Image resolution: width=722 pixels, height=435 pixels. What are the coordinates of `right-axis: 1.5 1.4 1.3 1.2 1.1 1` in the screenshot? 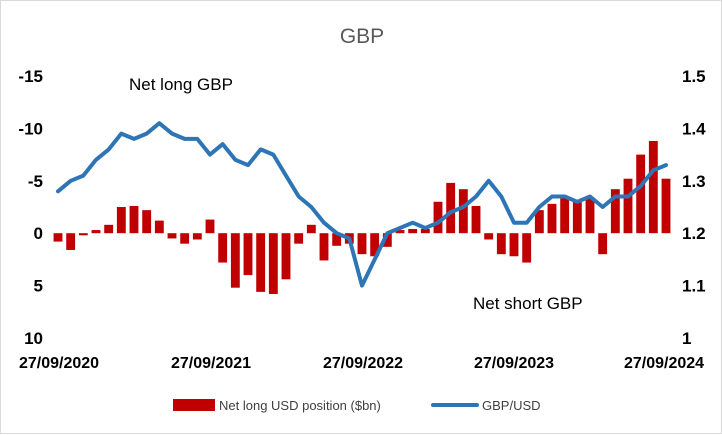 It's located at (694, 207).